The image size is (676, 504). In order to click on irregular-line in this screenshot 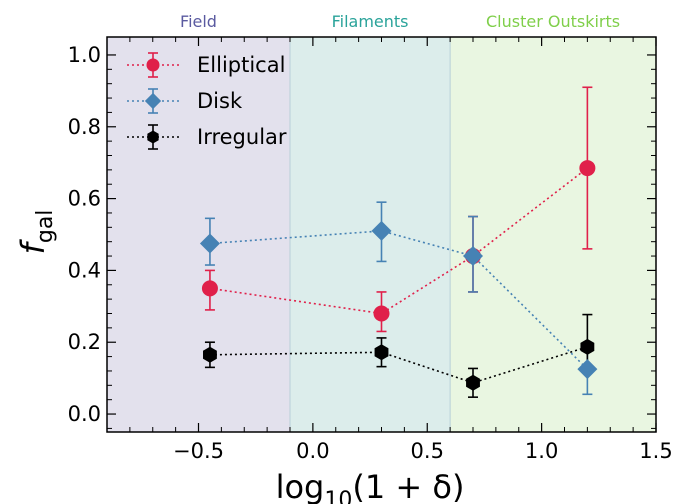, I will do `click(398, 365)`.